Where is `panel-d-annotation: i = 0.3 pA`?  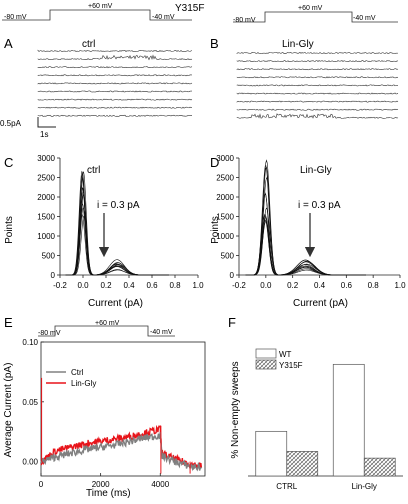 panel-d-annotation: i = 0.3 pA is located at coordinates (319, 205).